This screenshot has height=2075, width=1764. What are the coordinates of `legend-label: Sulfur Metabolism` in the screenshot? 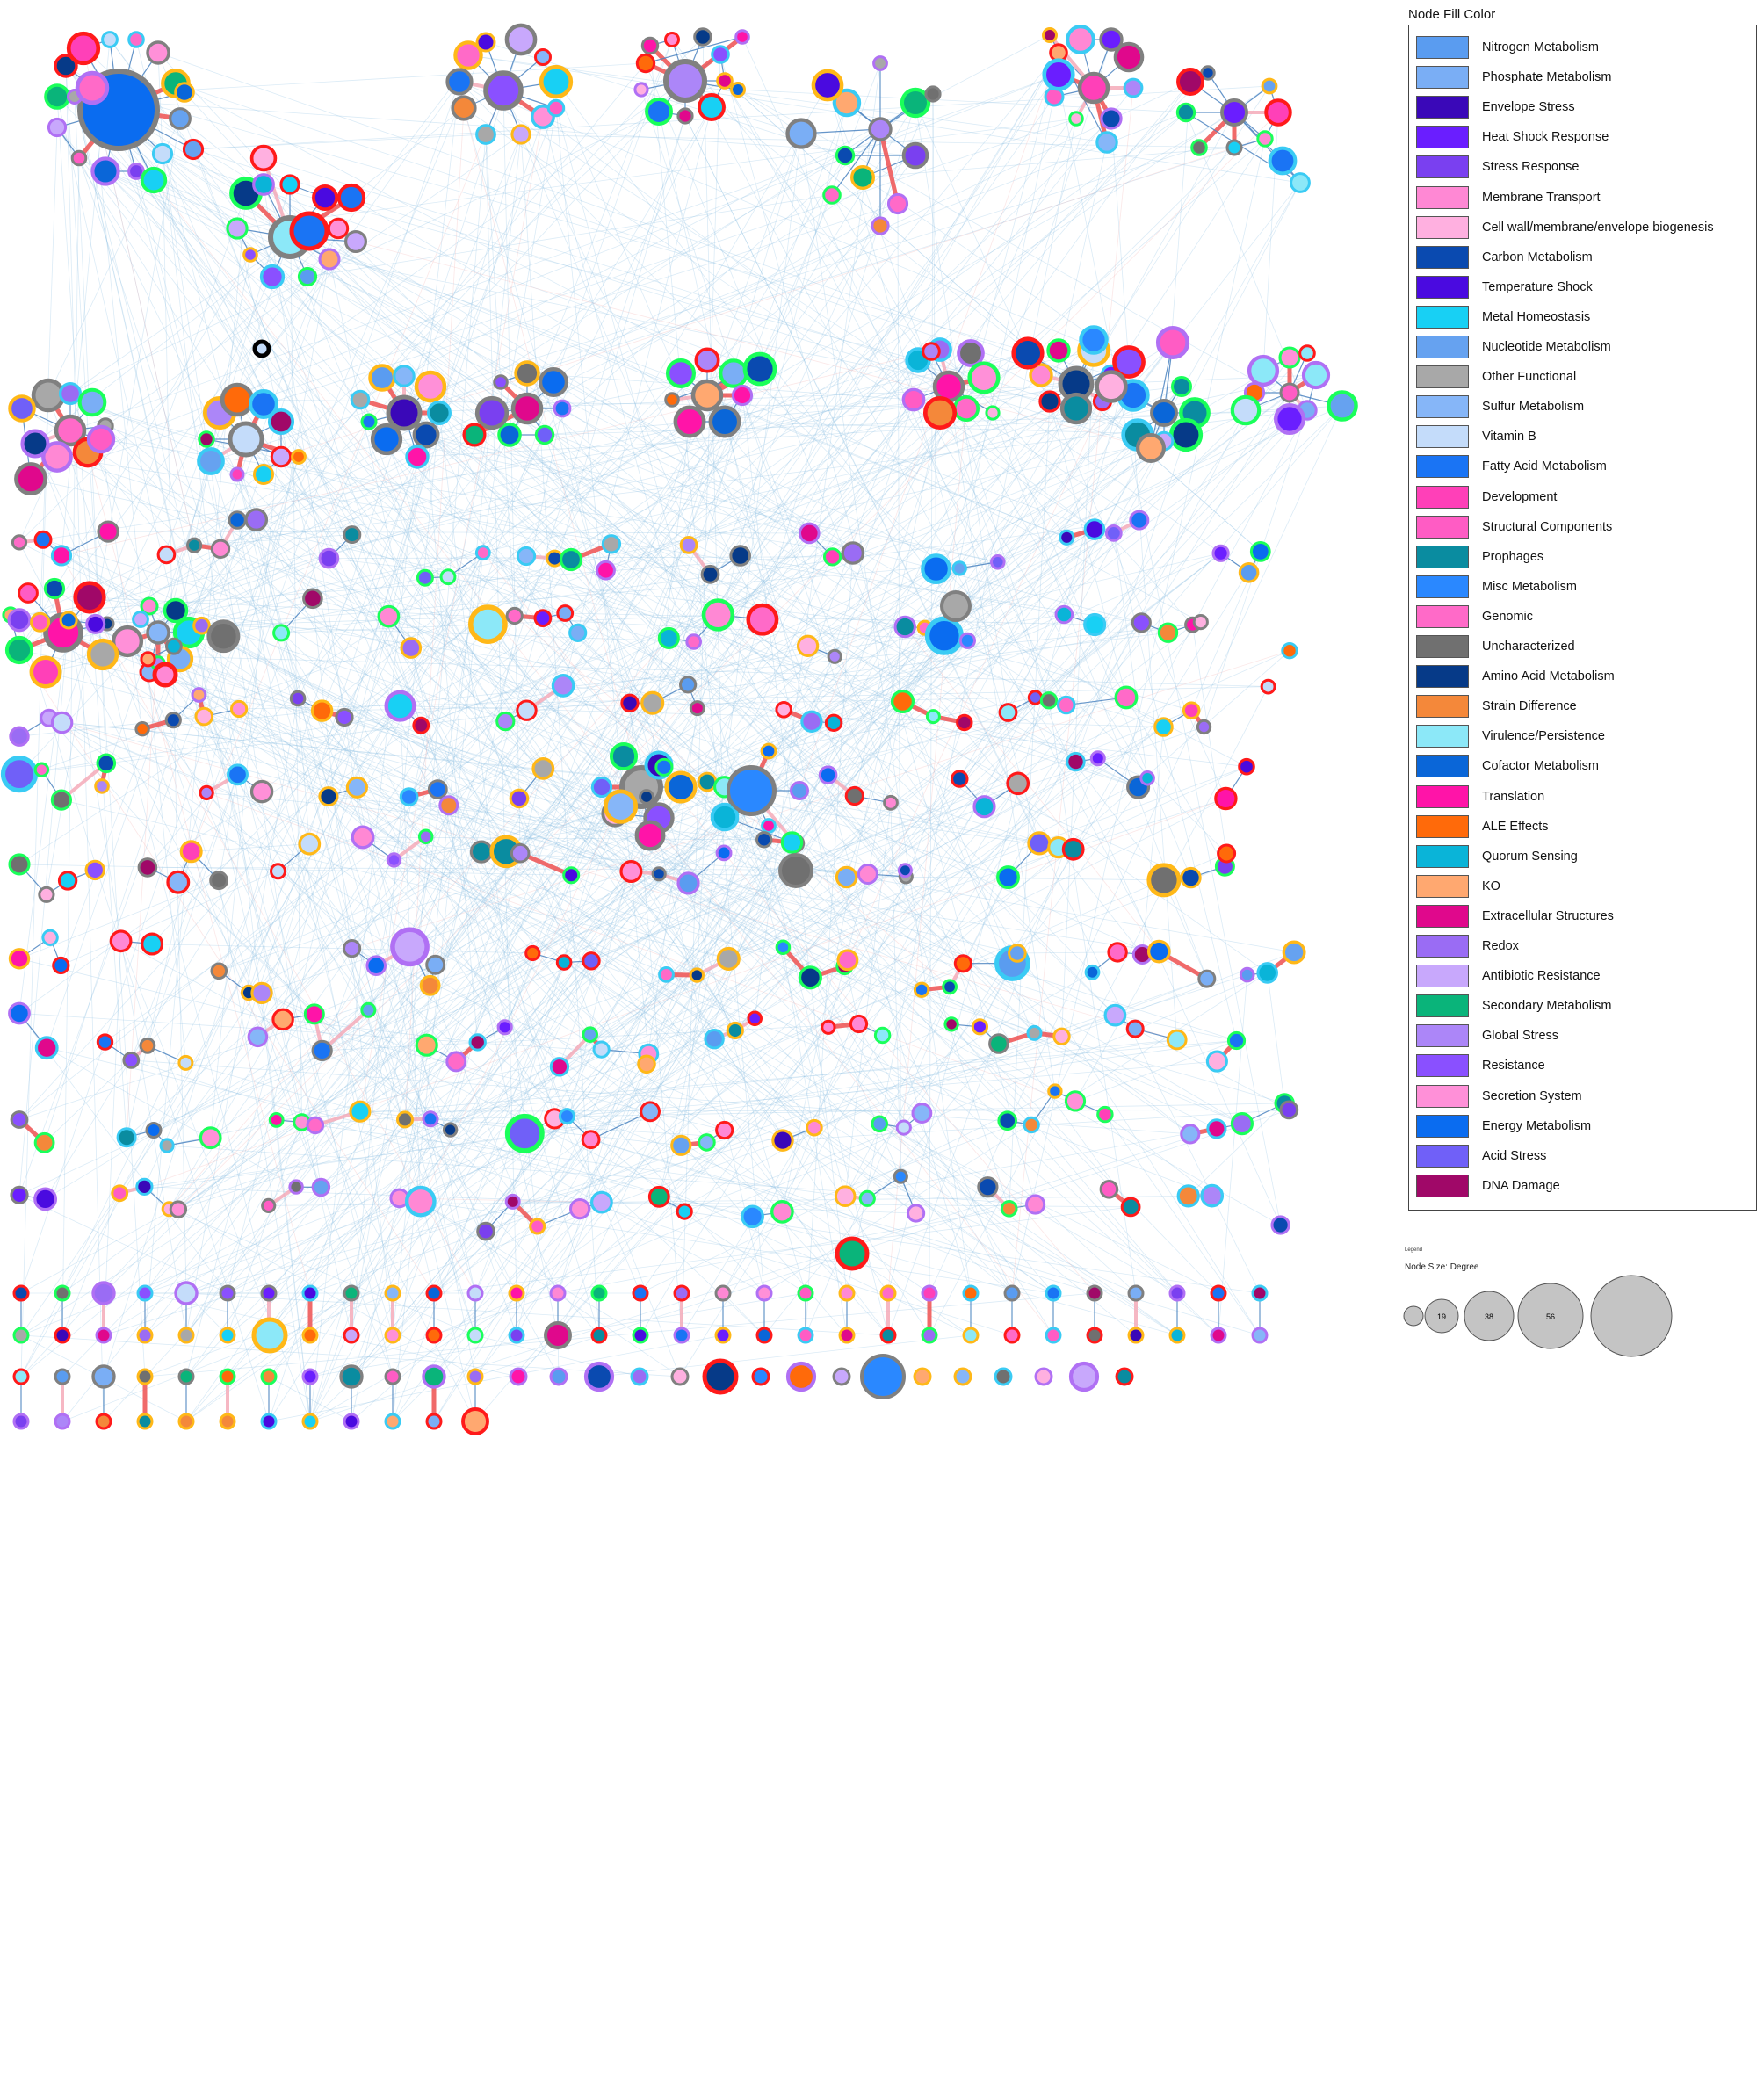 It's located at (1533, 407).